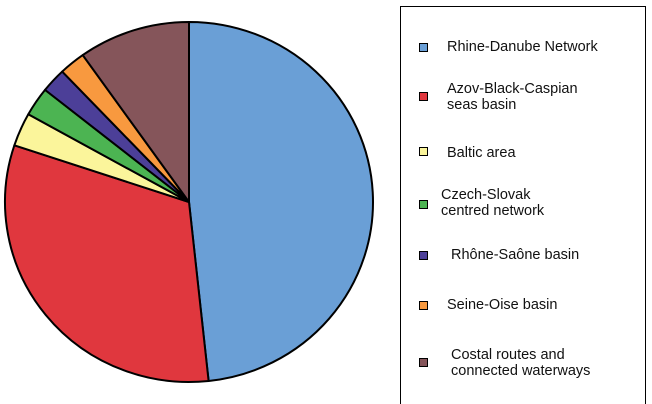  Describe the element at coordinates (502, 305) in the screenshot. I see `legend-label-seine-oise: Seine-Oise basin` at that location.